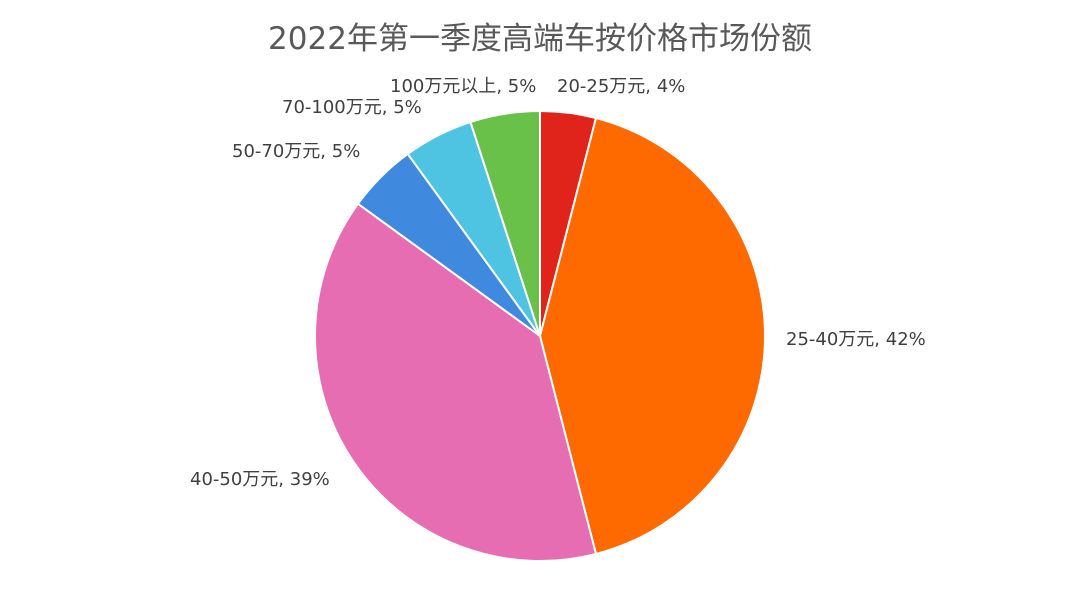 The width and height of the screenshot is (1080, 608). I want to click on slice-label-5: 100万元以上, 5%, so click(463, 86).